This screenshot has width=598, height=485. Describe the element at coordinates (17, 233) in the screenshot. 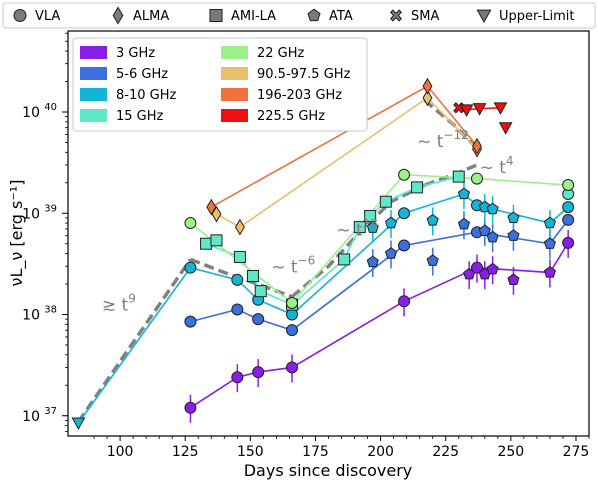

I see `y-axis-title: νL_ν [erg s⁻¹]` at that location.